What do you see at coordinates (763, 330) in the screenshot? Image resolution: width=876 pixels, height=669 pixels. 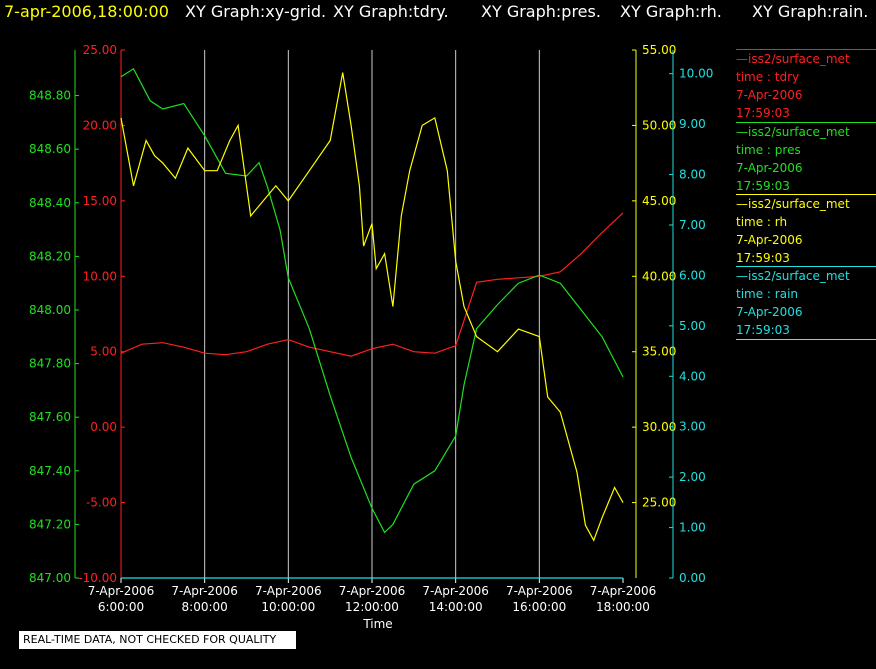 I see `legend-rain-time: 17:59:03` at bounding box center [763, 330].